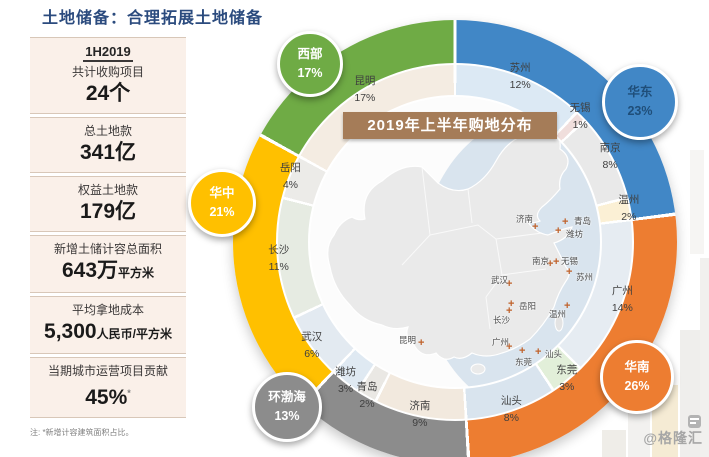 This screenshot has width=709, height=457. I want to click on stat-card: 权益土地款 179亿, so click(108, 204).